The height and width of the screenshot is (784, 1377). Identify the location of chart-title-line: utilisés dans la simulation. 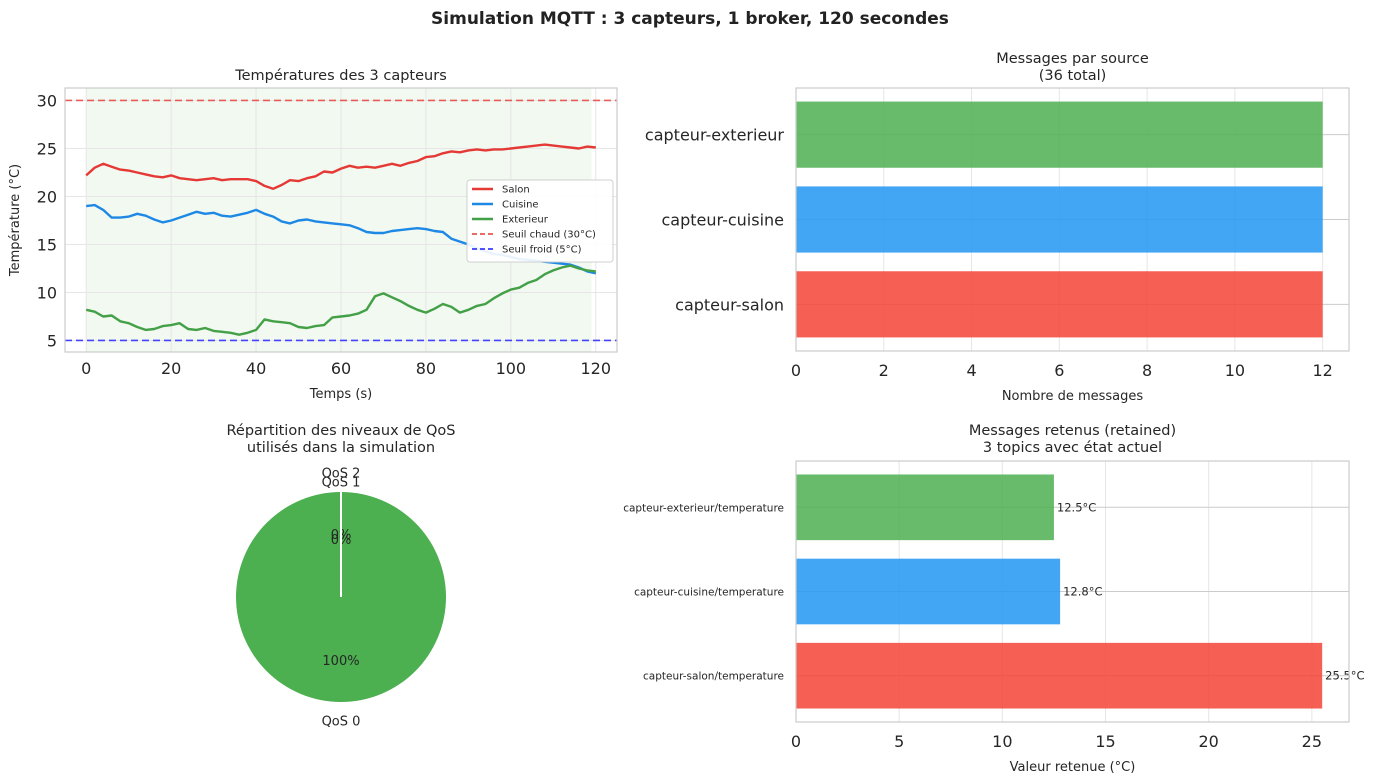
(341, 448).